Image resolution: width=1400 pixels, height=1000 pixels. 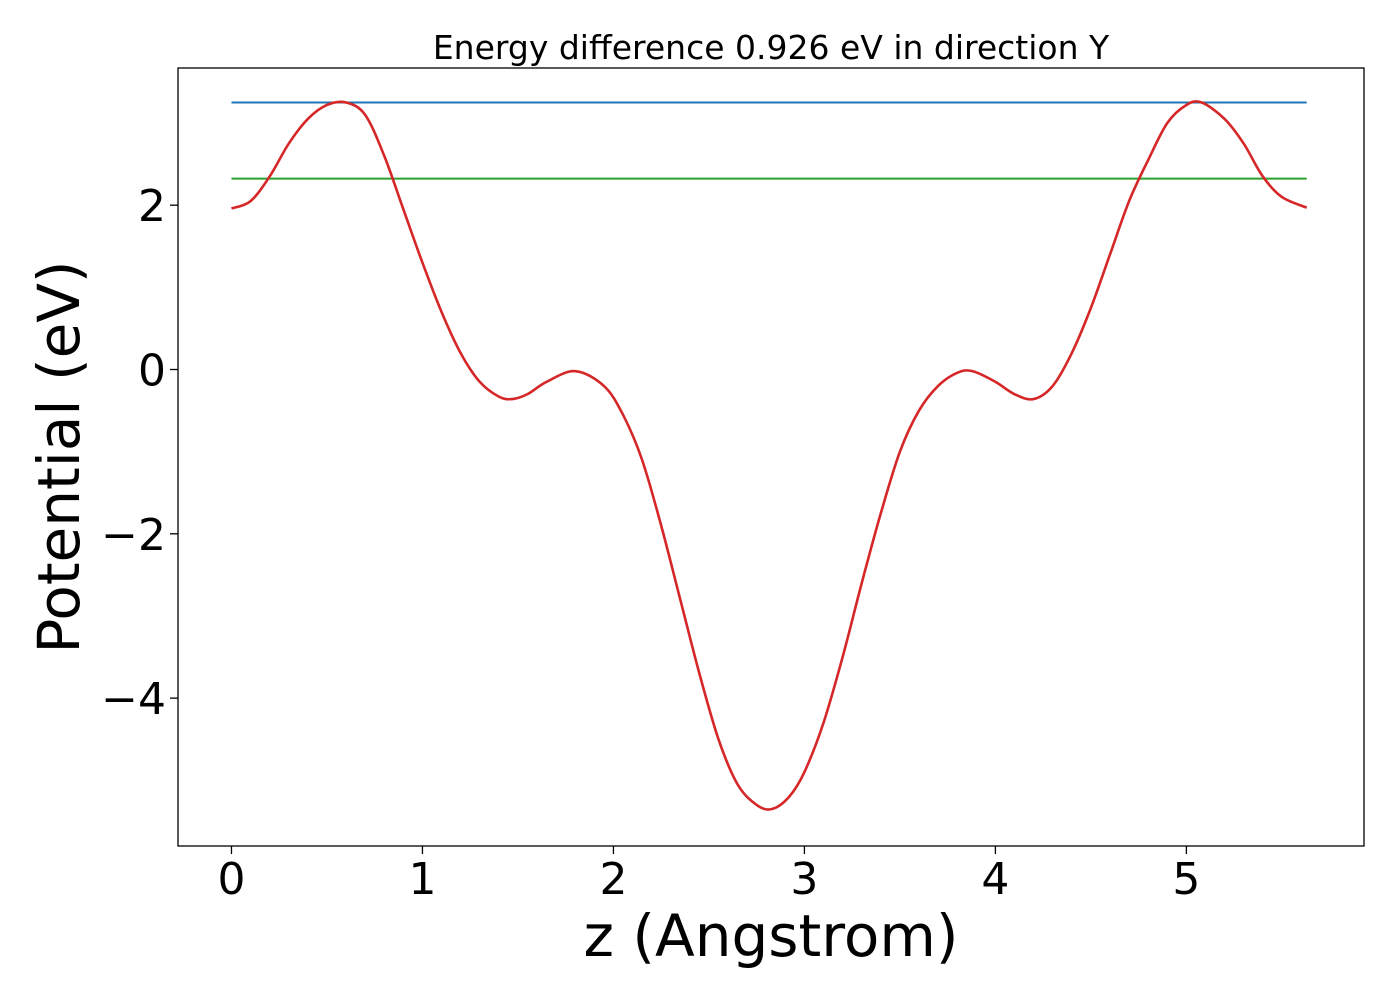 I want to click on y-tick-label: −4, so click(x=133, y=699).